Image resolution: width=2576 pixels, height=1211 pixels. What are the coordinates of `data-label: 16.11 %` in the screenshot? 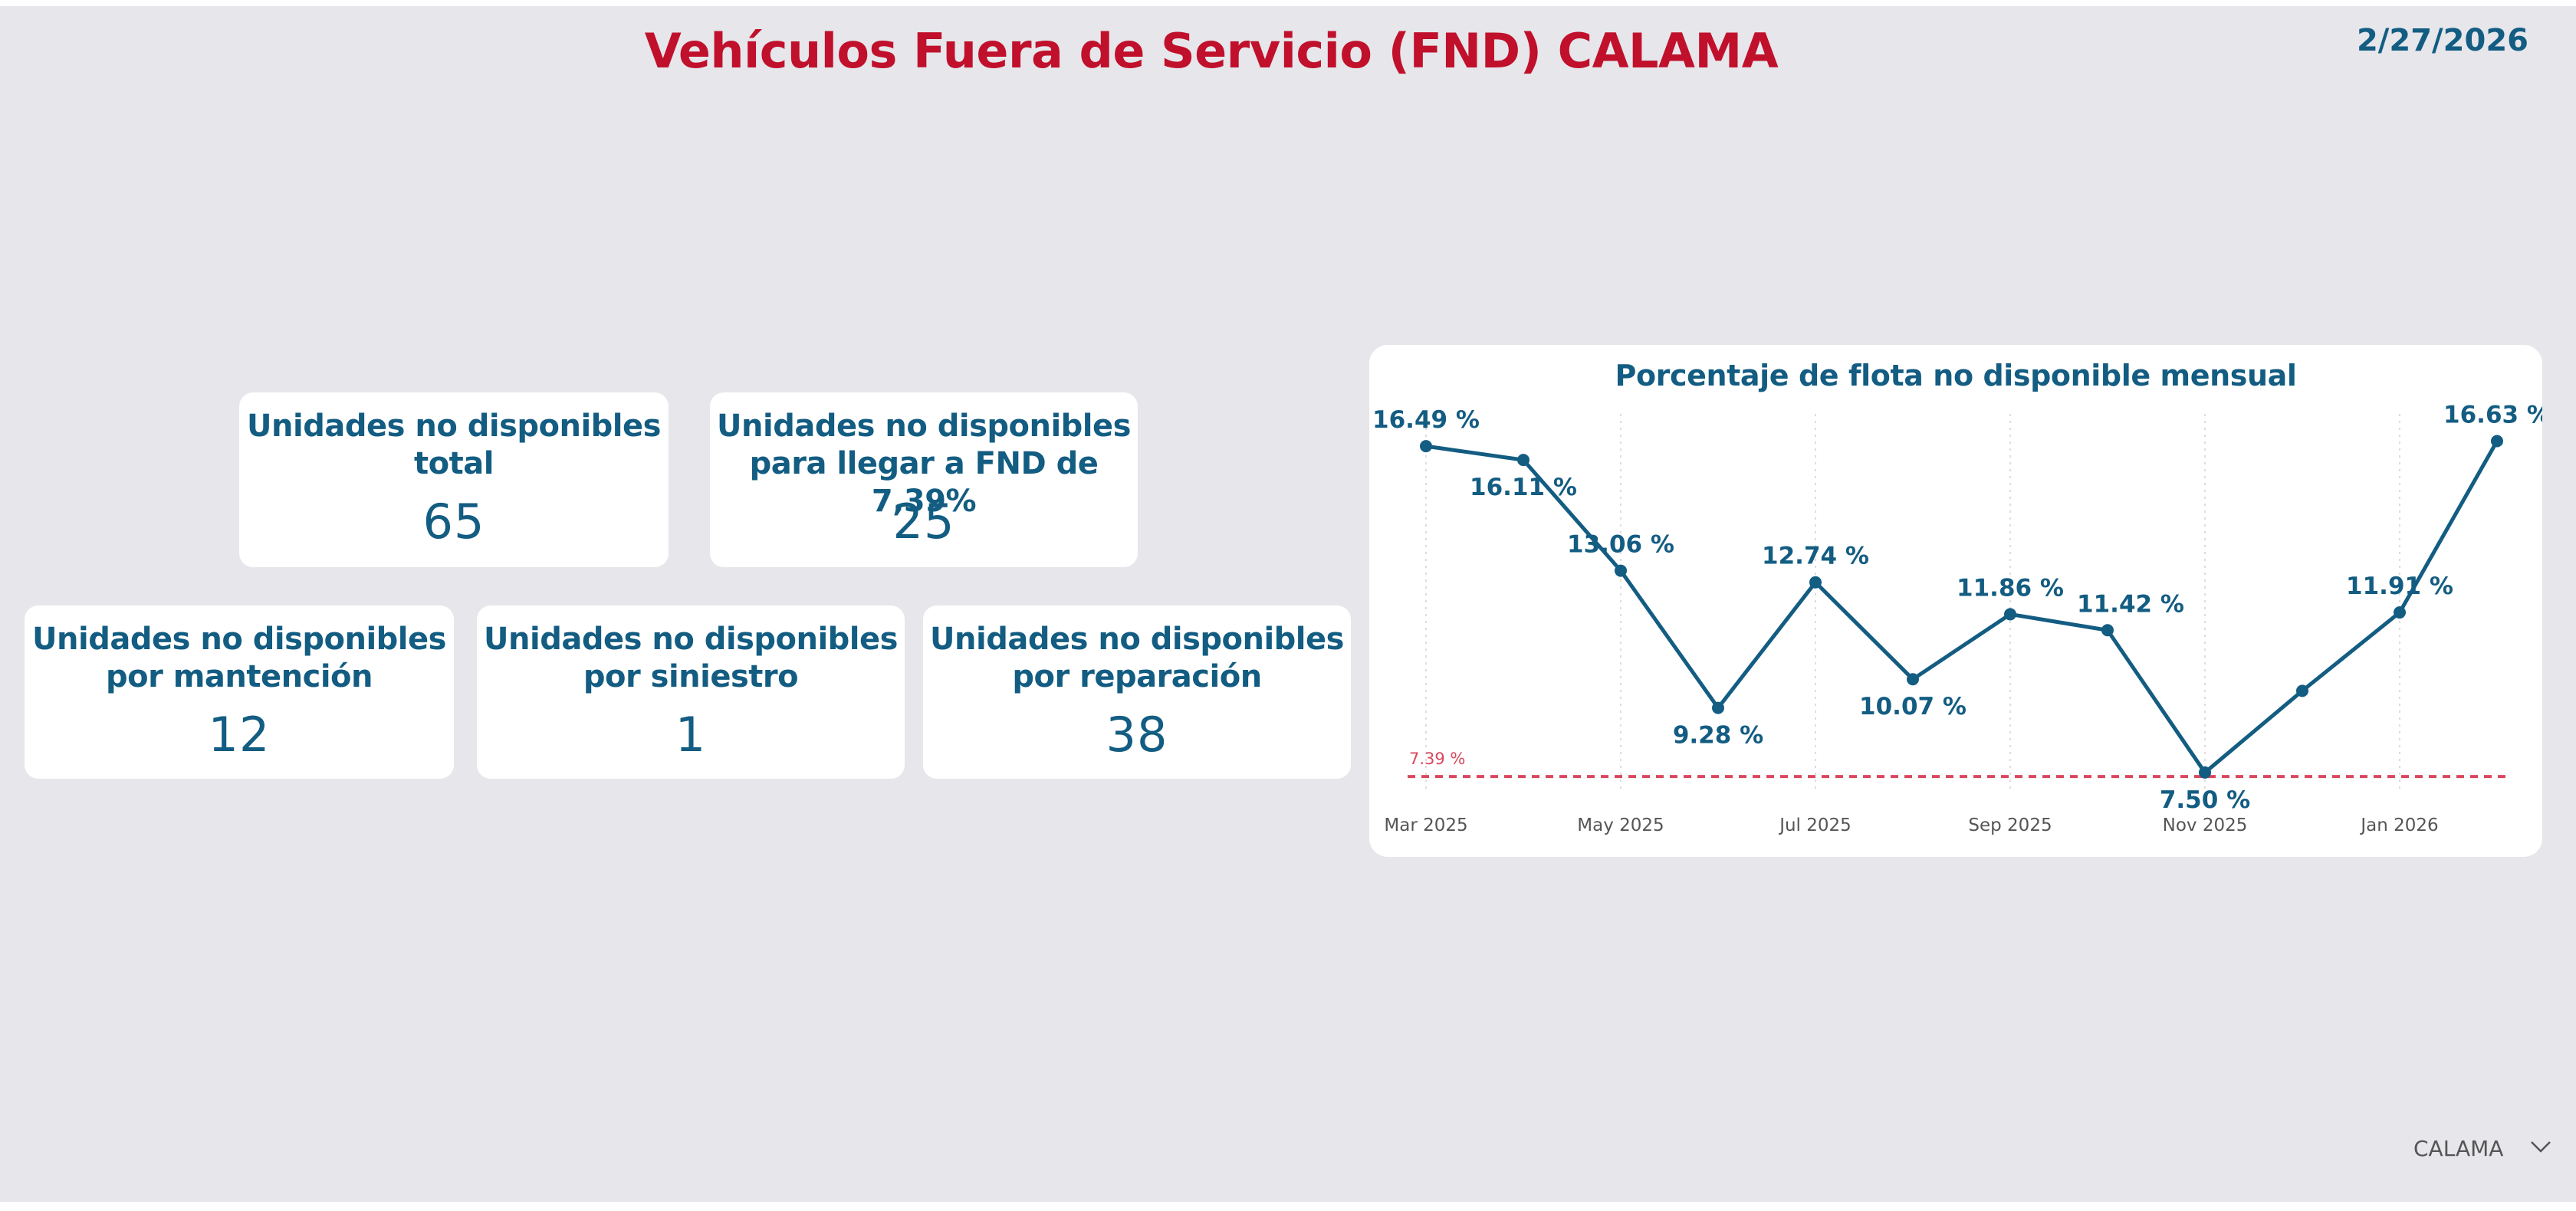 It's located at (1523, 488).